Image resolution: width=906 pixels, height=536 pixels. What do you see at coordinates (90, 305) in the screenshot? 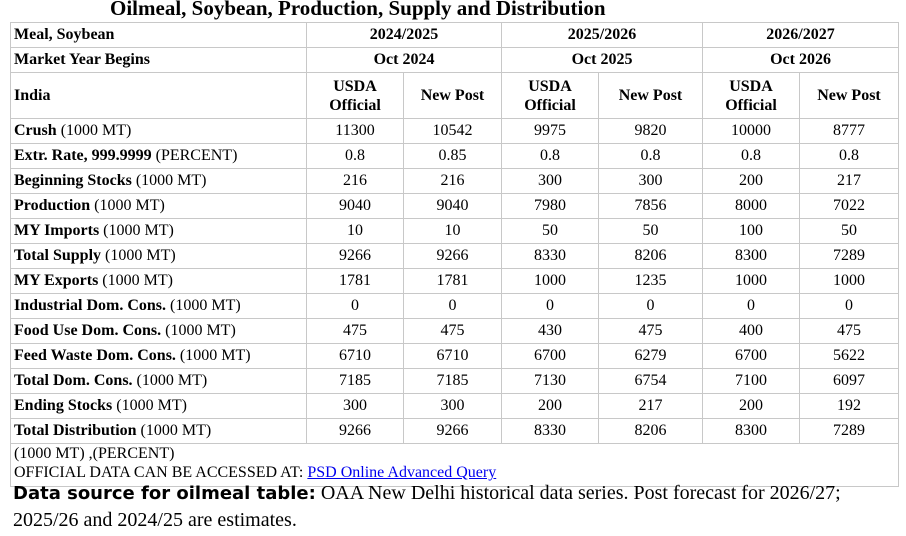
I see `row-name: Industrial Dom. Cons.` at bounding box center [90, 305].